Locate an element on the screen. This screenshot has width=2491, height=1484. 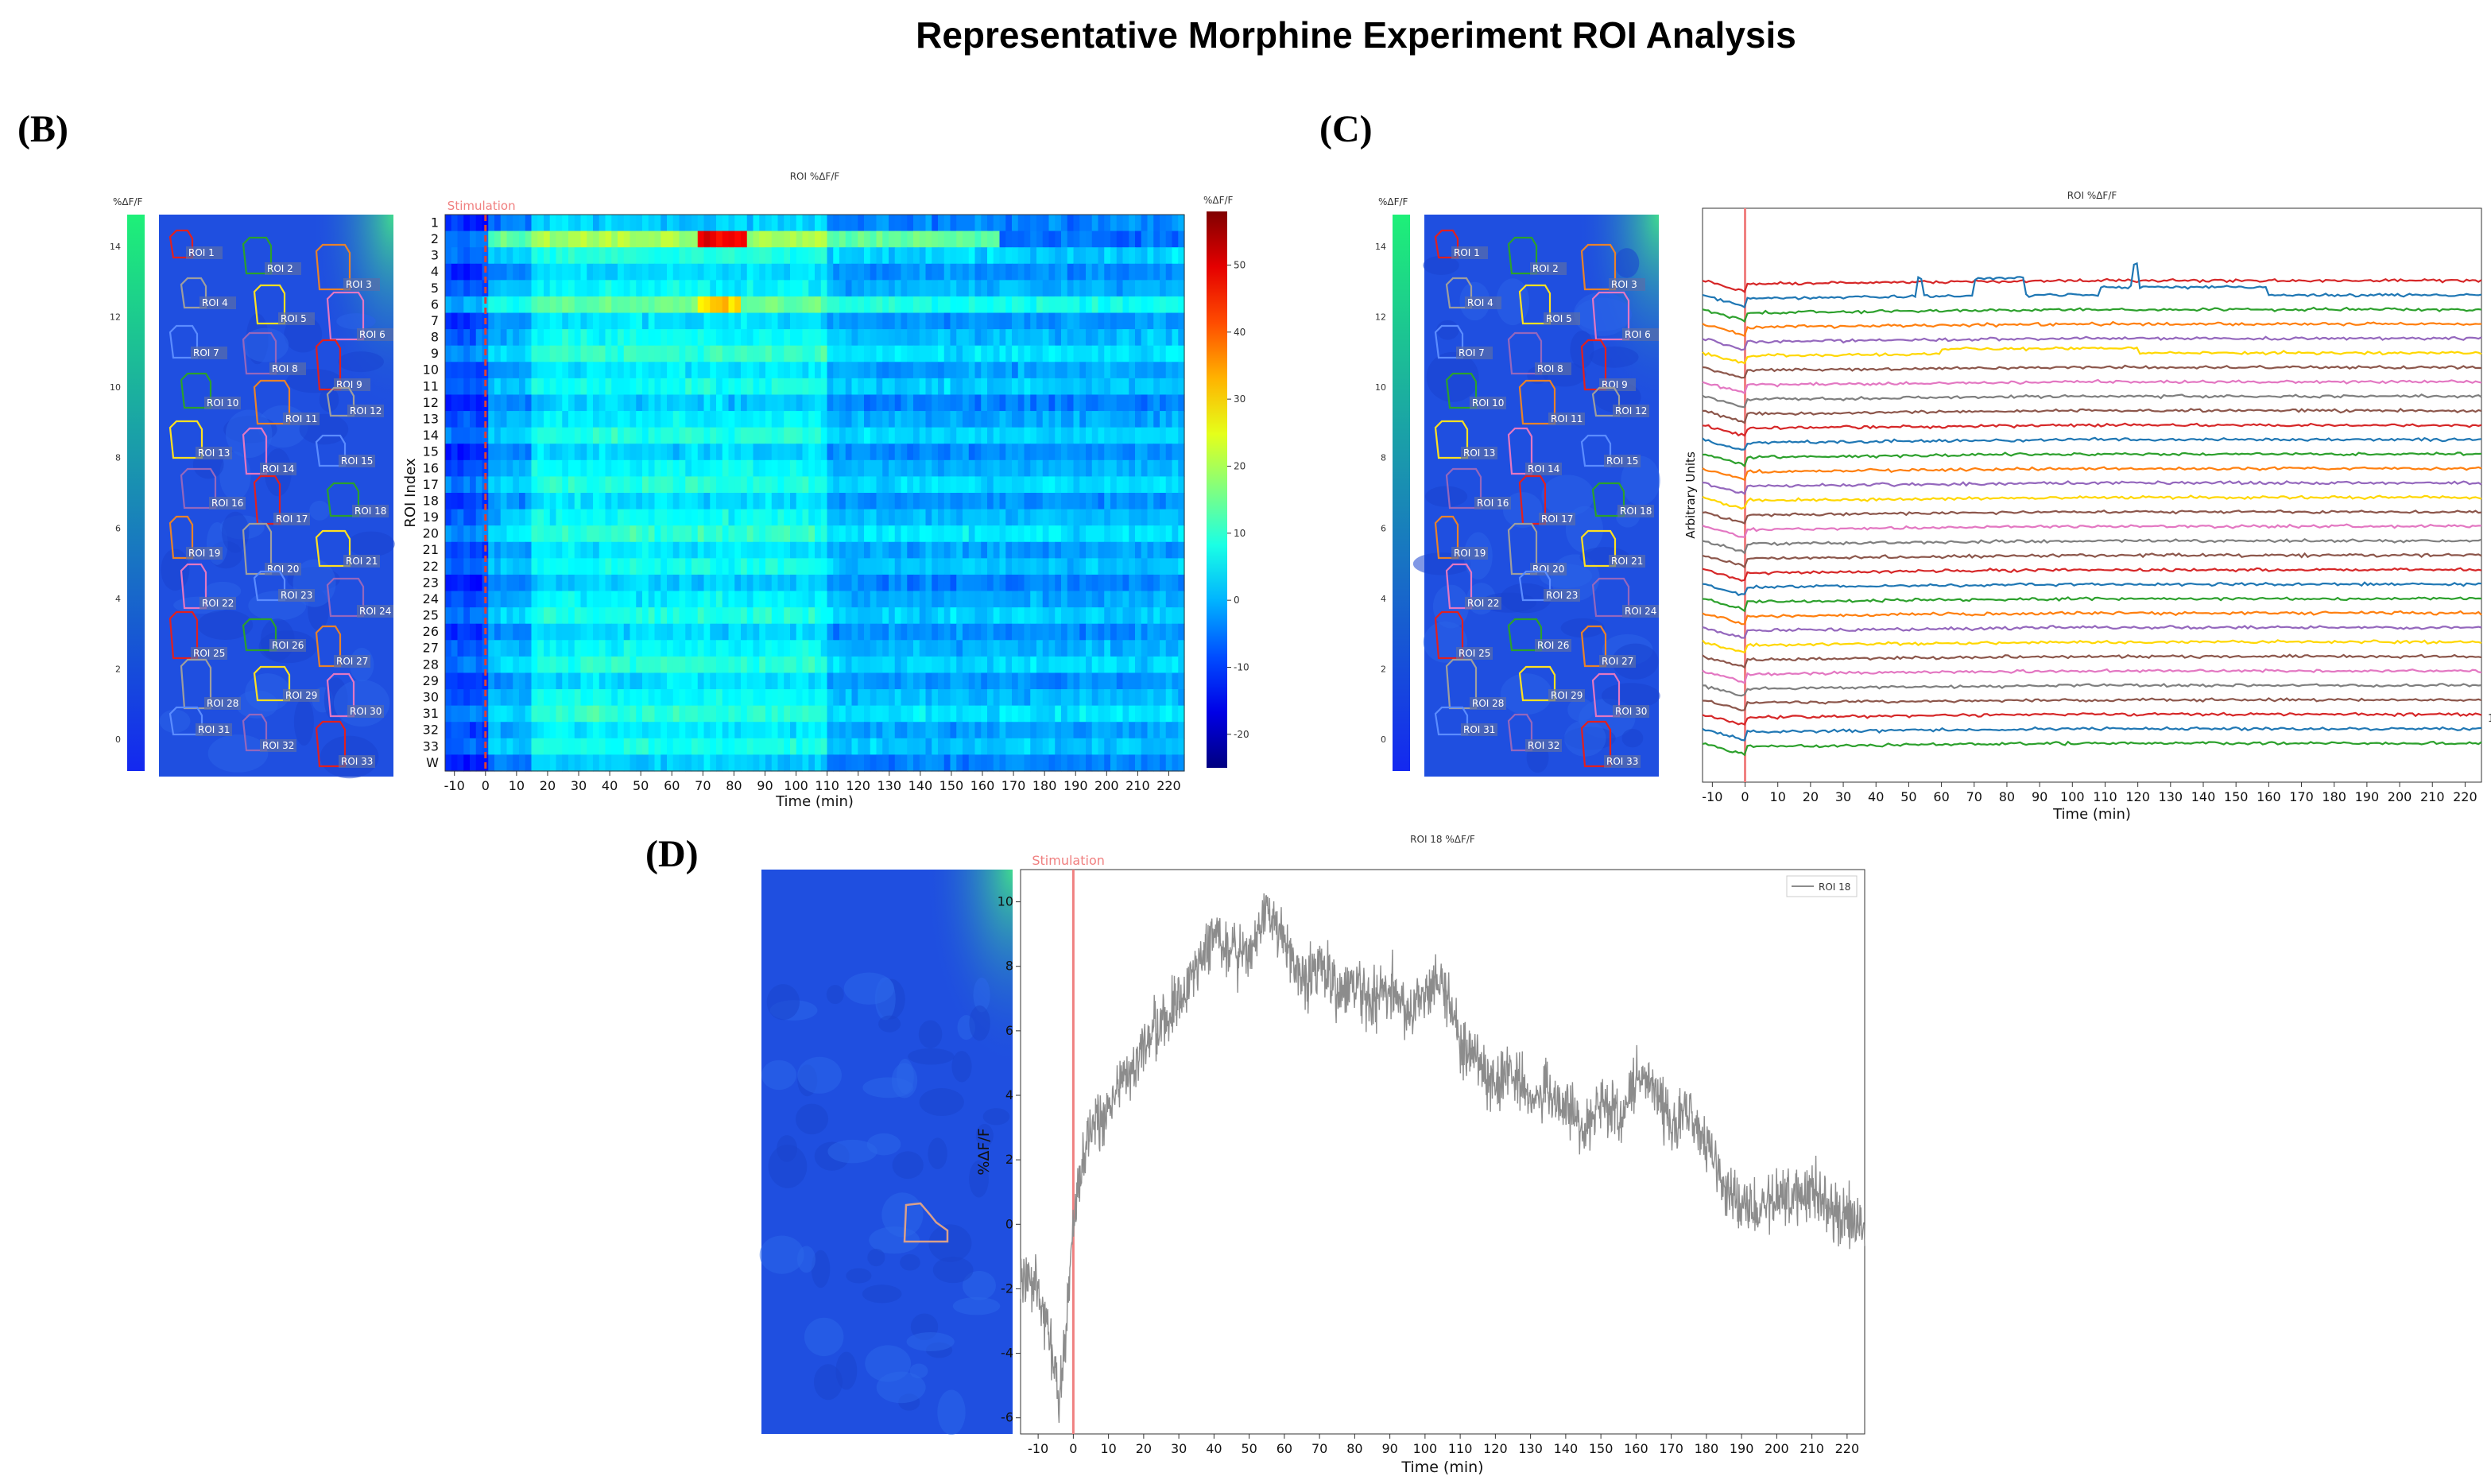
x-tick-label: 110 is located at coordinates (827, 785).